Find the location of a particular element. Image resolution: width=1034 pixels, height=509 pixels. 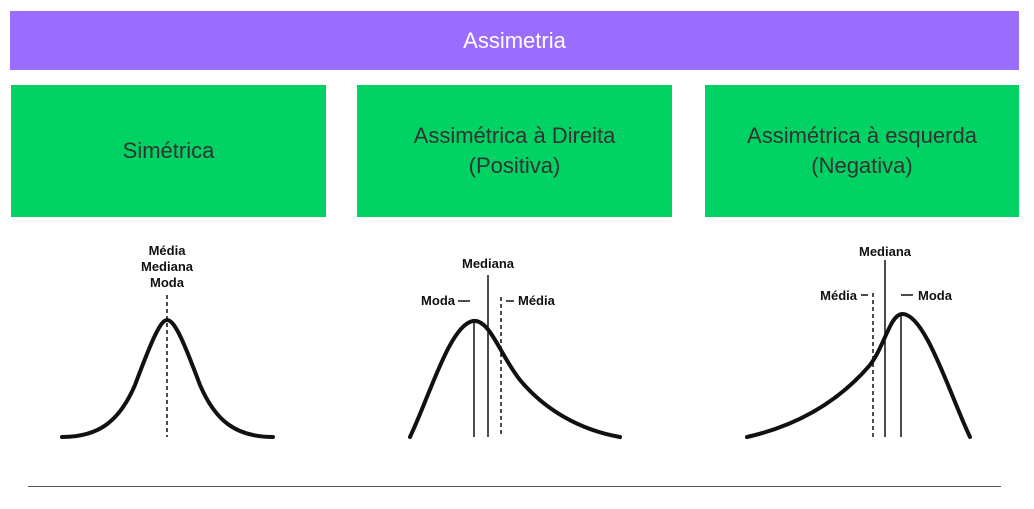

negative-skew-curve is located at coordinates (858, 375).